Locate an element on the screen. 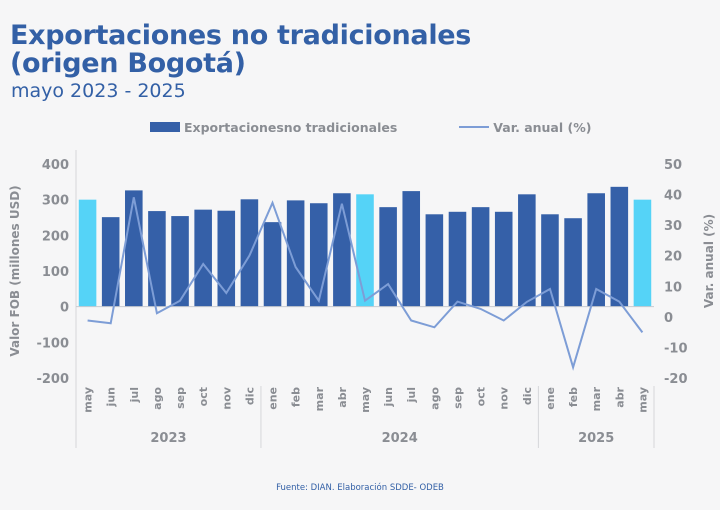 The height and width of the screenshot is (510, 720). left-tick-label: 200 is located at coordinates (55, 236).